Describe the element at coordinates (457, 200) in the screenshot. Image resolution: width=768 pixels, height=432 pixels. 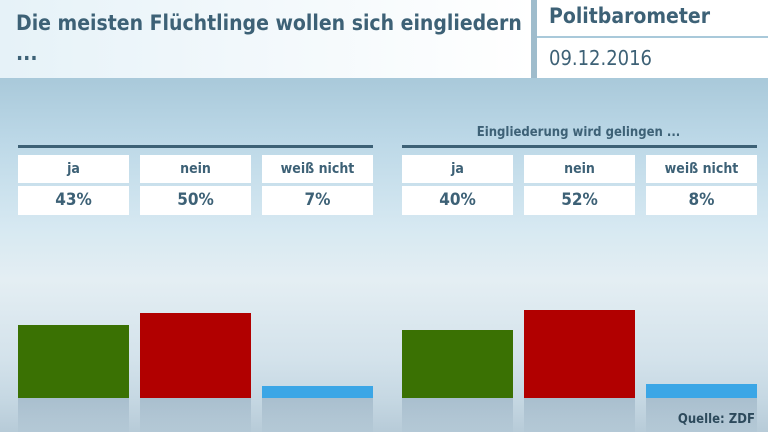
I see `value-label: 40%` at that location.